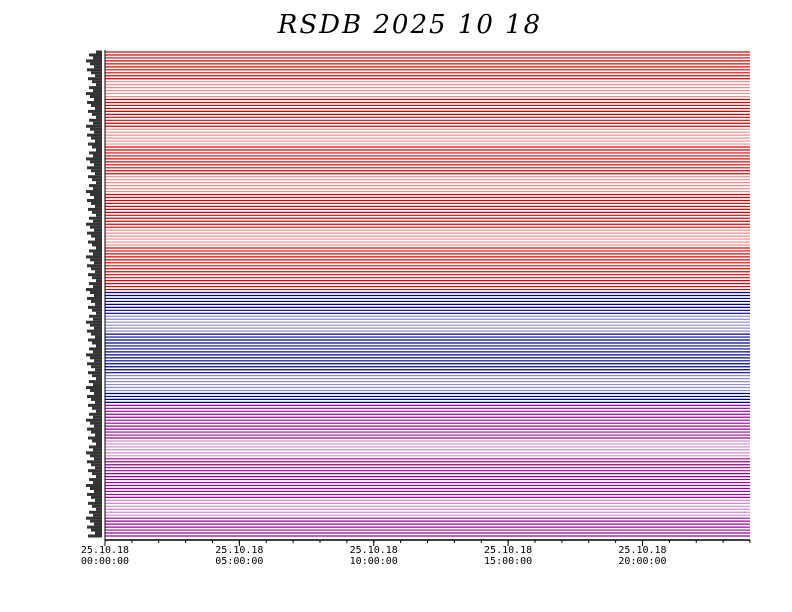 This screenshot has height=612, width=792. I want to click on x-tick-label-date: 25.10.18, so click(105, 550).